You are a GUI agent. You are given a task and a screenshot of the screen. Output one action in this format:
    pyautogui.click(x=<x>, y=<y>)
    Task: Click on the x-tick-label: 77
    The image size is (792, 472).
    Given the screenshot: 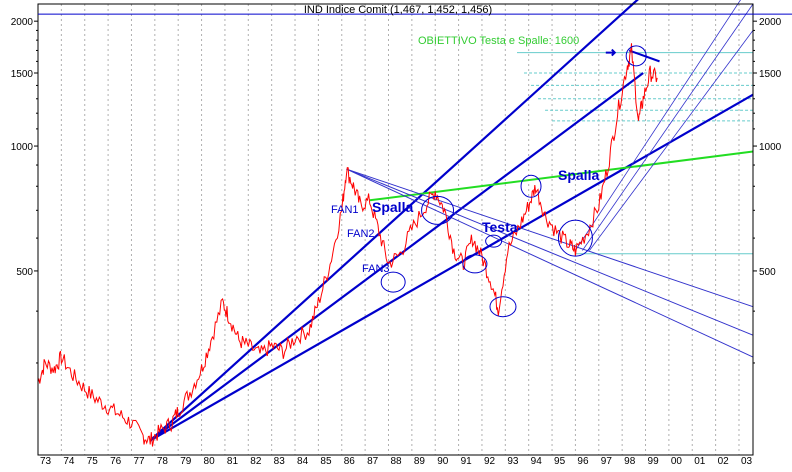 What is the action you would take?
    pyautogui.click(x=139, y=461)
    